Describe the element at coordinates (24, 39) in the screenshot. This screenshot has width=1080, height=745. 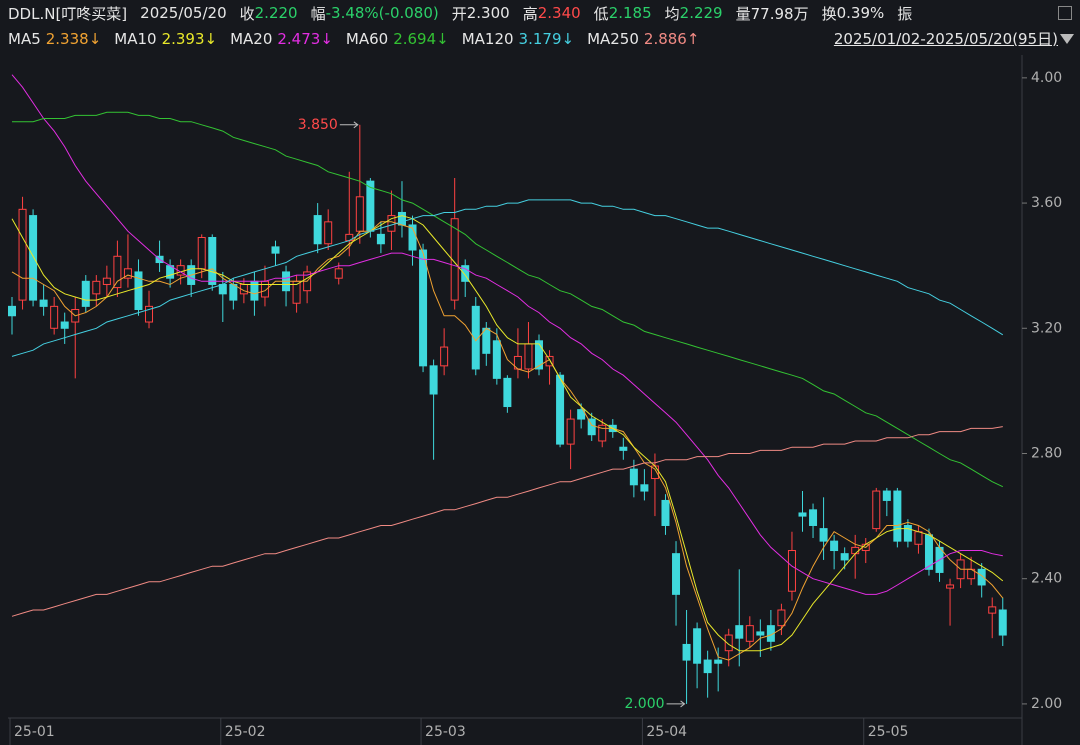
I see `legend-name: MA5` at that location.